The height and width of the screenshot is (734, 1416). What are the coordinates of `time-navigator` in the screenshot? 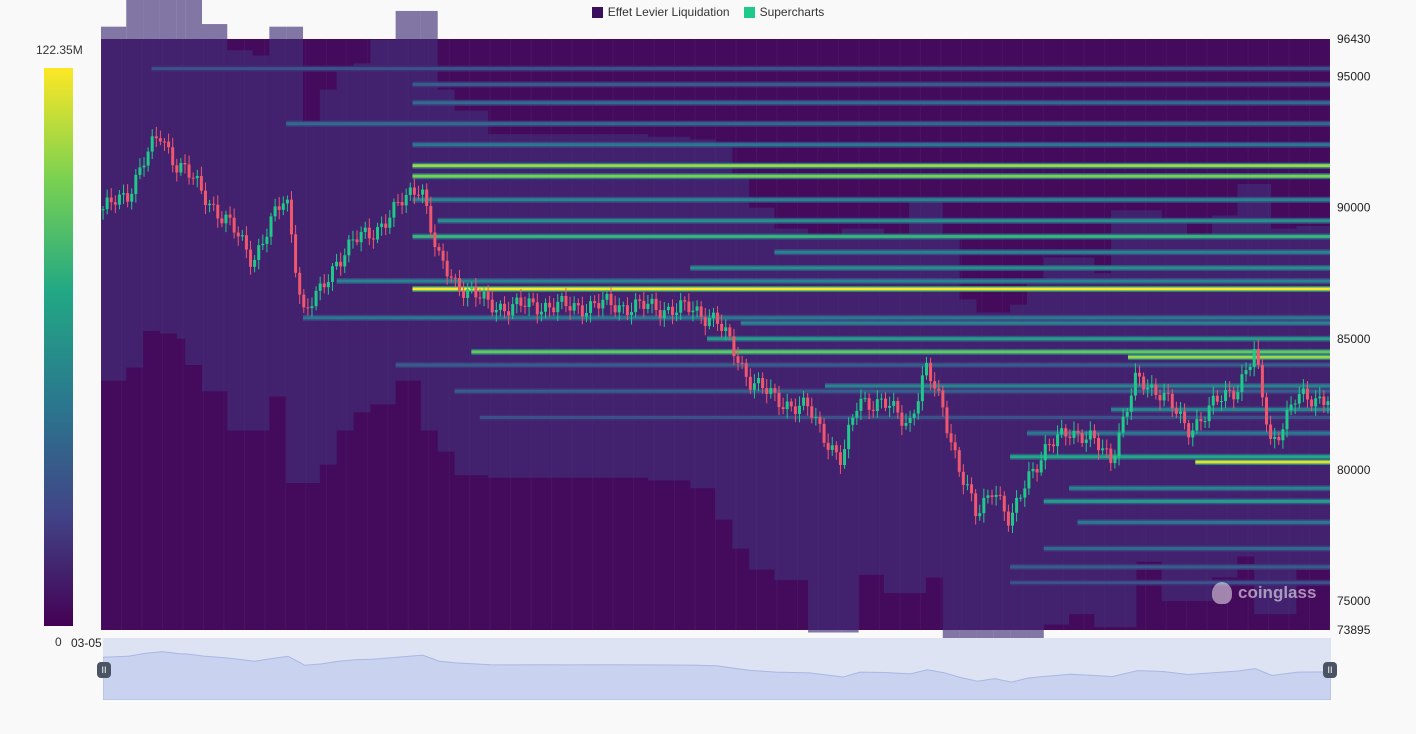 It's located at (717, 669).